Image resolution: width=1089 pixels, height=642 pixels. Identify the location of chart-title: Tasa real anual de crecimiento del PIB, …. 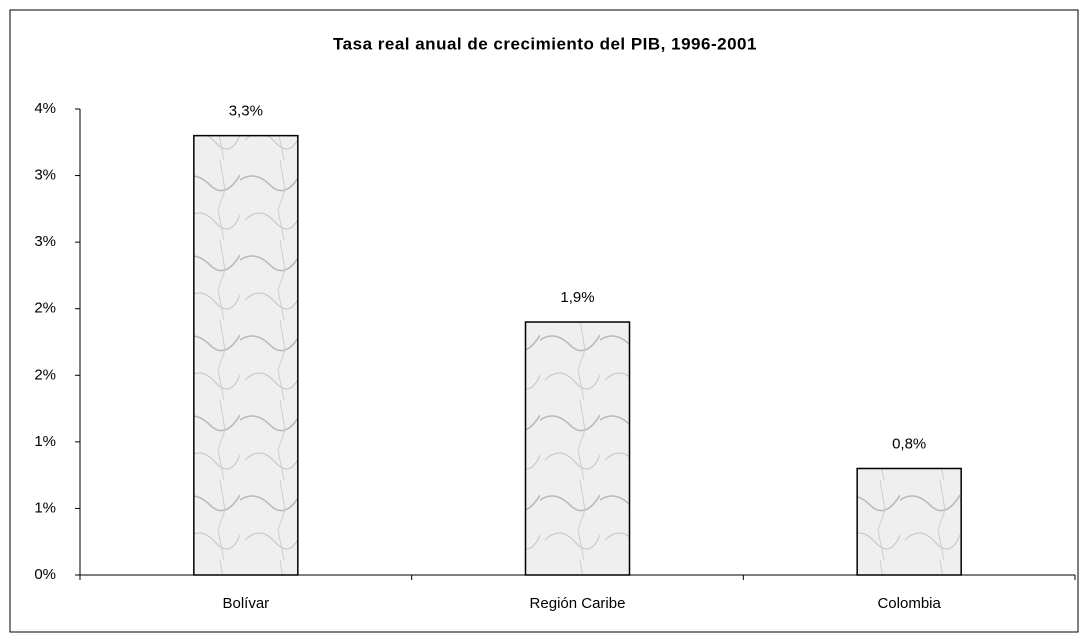
(545, 43).